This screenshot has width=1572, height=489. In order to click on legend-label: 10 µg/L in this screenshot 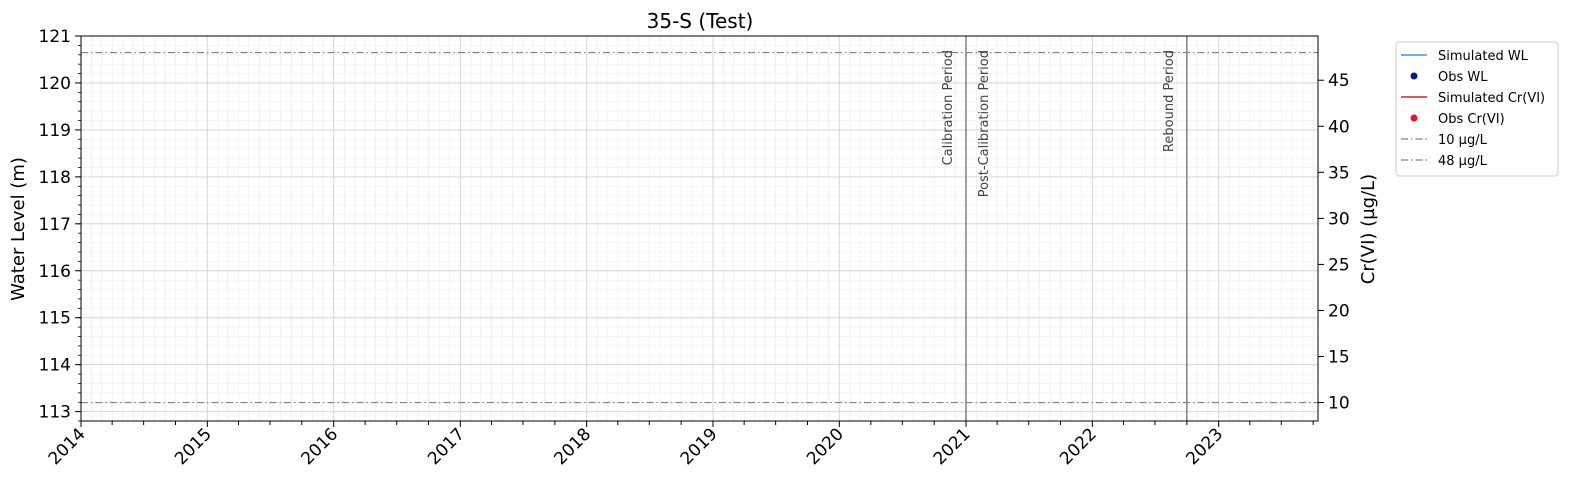, I will do `click(1463, 140)`.